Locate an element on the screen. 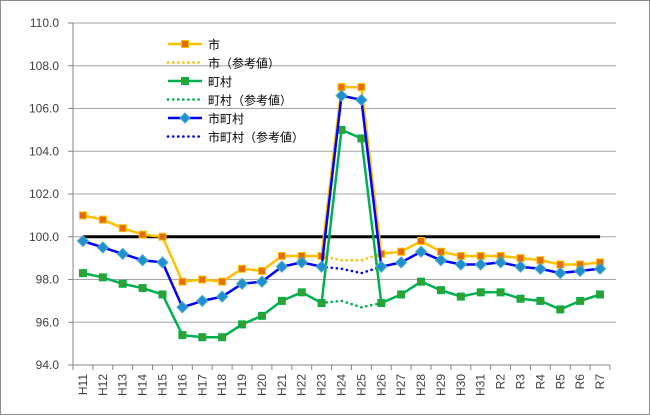 The height and width of the screenshot is (415, 650). x-tick-label: H24 is located at coordinates (342, 385).